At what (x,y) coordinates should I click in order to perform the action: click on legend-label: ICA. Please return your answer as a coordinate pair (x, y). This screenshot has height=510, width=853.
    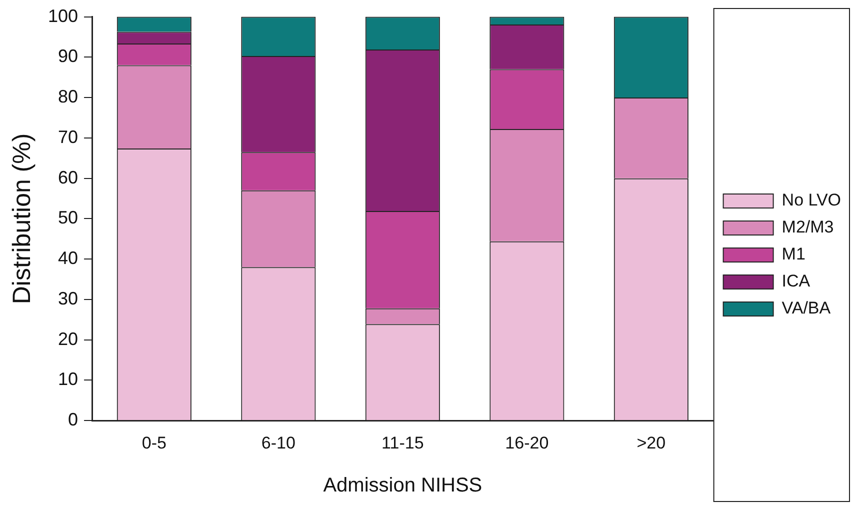
    Looking at the image, I should click on (796, 281).